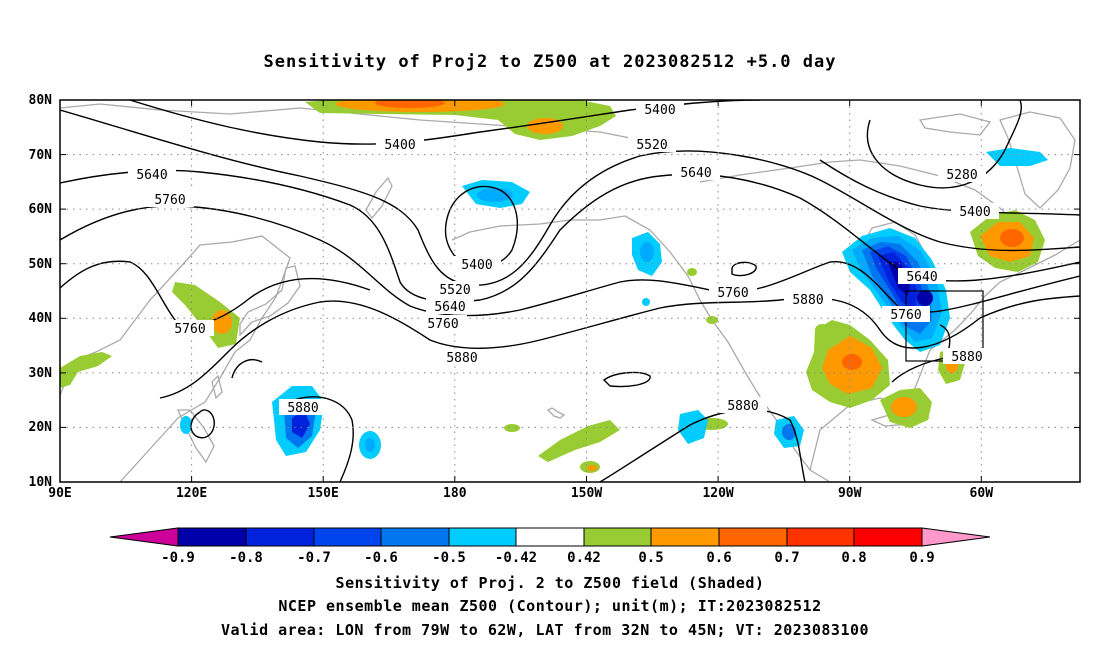 Image resolution: width=1100 pixels, height=650 pixels. I want to click on colorbar-right-arrow, so click(956, 537).